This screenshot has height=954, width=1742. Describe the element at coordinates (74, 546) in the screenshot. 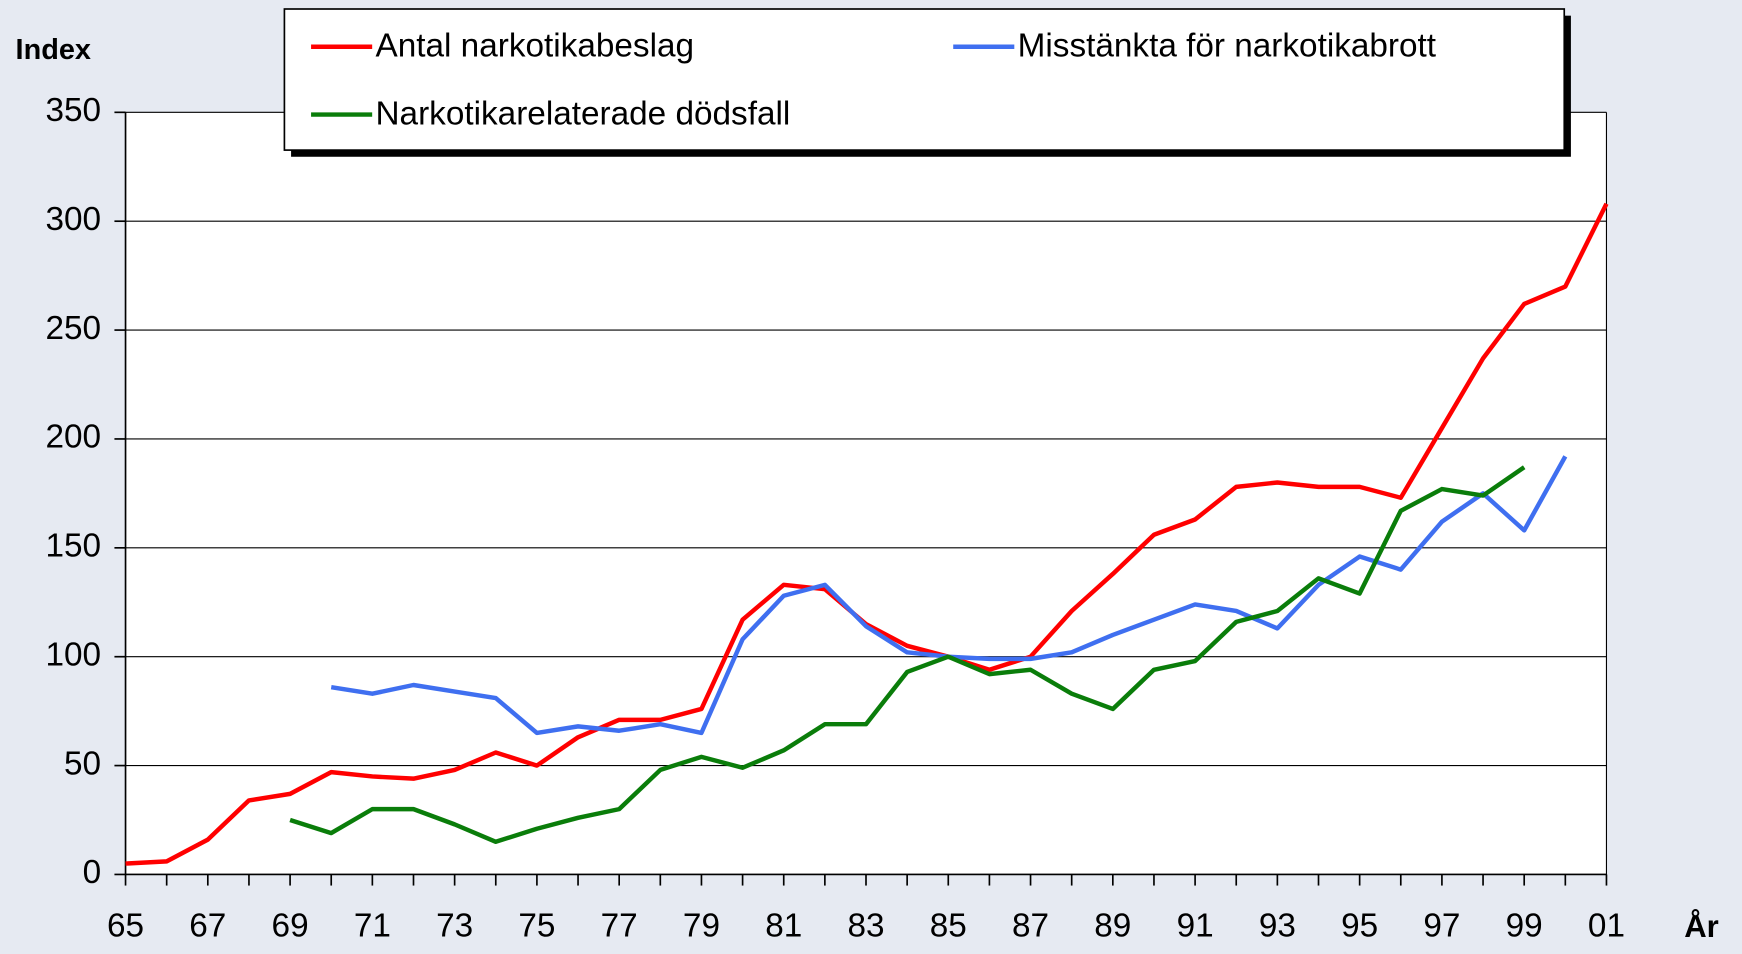

I see `y-tick-label: 150` at that location.